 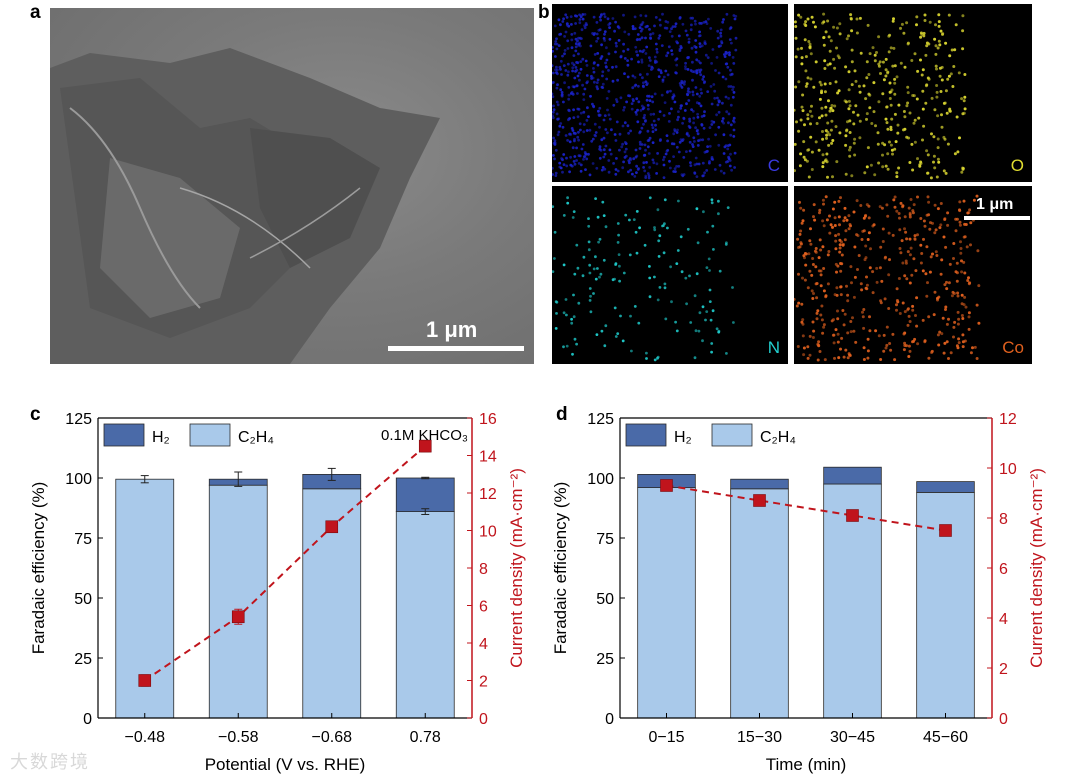 I want to click on d-xtick-label-0: 0−15, so click(x=666, y=737).